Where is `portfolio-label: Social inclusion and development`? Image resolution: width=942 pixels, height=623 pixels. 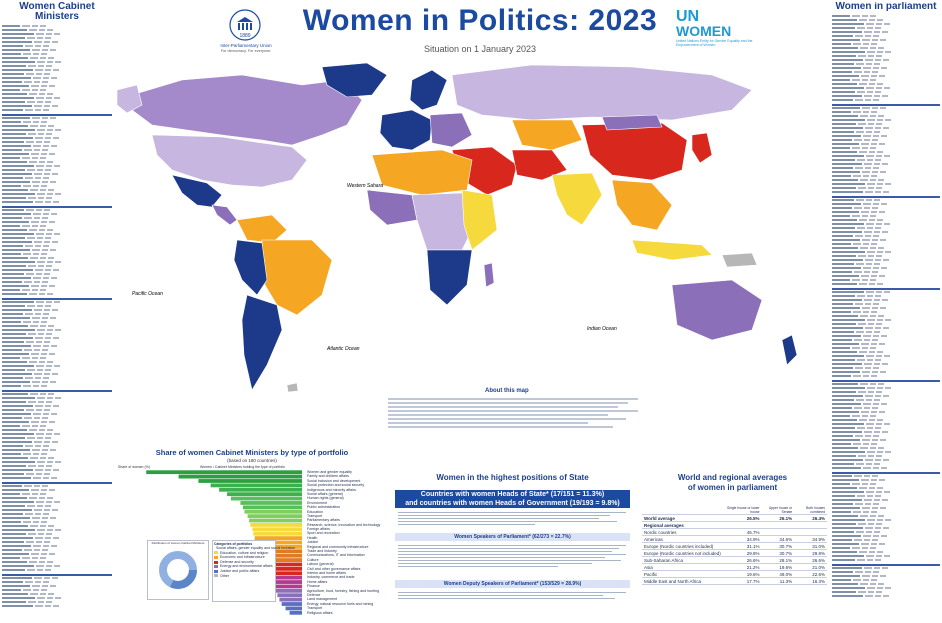
portfolio-label: Social inclusion and development is located at coordinates (334, 480).